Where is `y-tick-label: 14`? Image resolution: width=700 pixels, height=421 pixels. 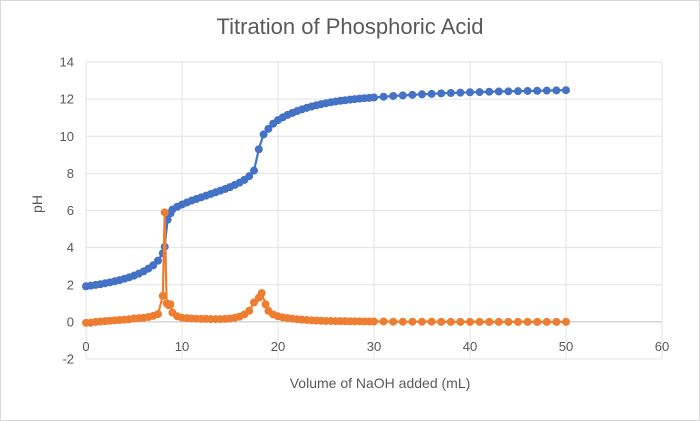
y-tick-label: 14 is located at coordinates (67, 62).